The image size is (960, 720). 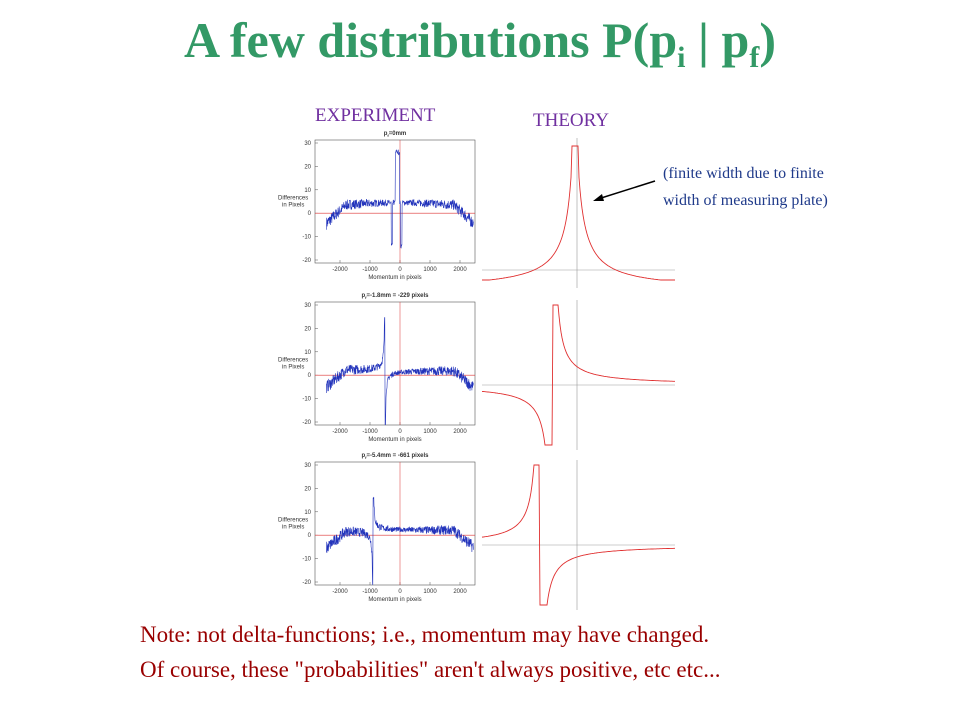 I want to click on plot-title-text: =-5.4mm = -661 pixels, so click(x=397, y=456).